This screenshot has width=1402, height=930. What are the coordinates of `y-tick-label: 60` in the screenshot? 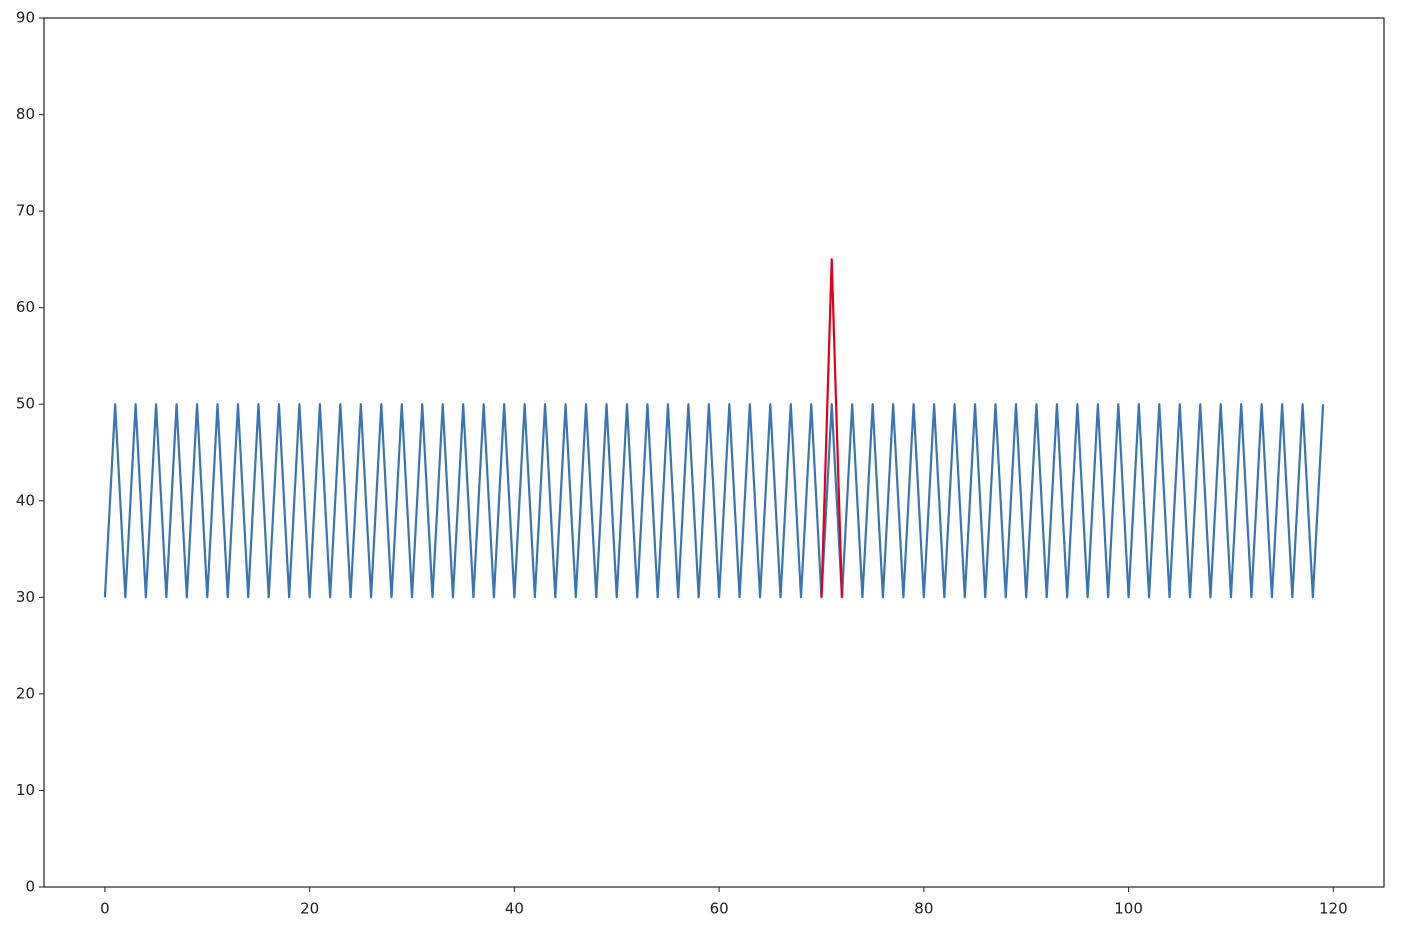 It's located at (25, 307).